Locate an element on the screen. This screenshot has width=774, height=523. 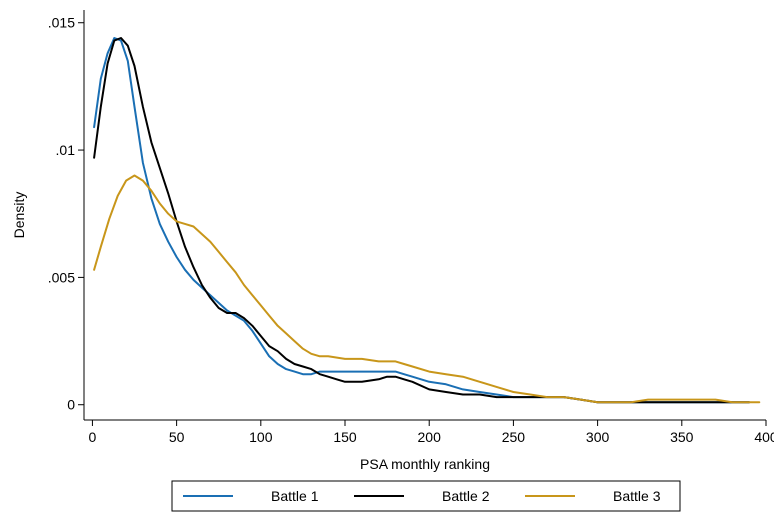
x-axis-label: PSA monthly ranking is located at coordinates (425, 464).